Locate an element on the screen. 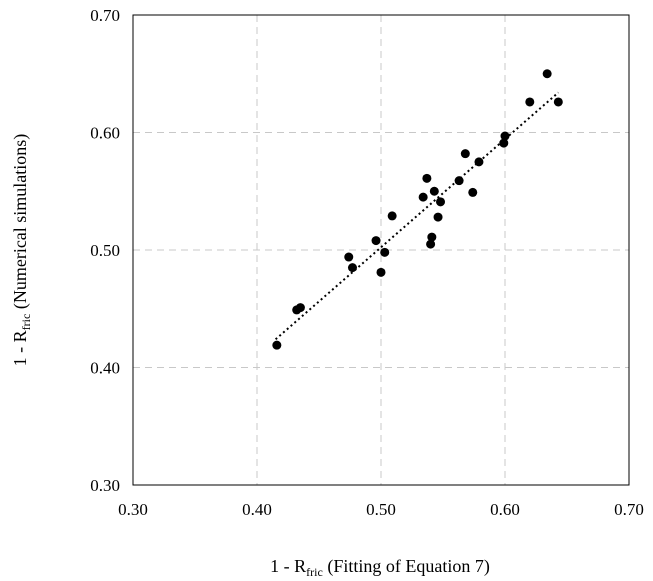  x-tick-label: 0.40 is located at coordinates (257, 509).